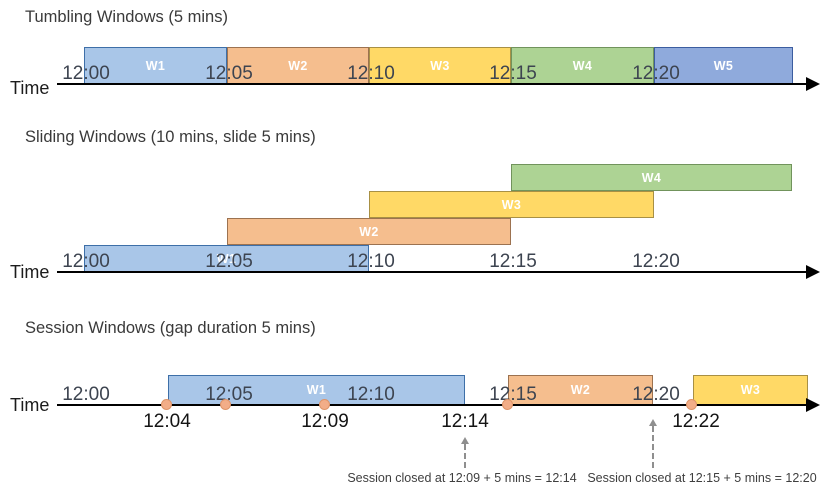 The image size is (829, 498). I want to click on session-closed-note: Session closed at 12:15 + 5 mins = 12:20, so click(702, 478).